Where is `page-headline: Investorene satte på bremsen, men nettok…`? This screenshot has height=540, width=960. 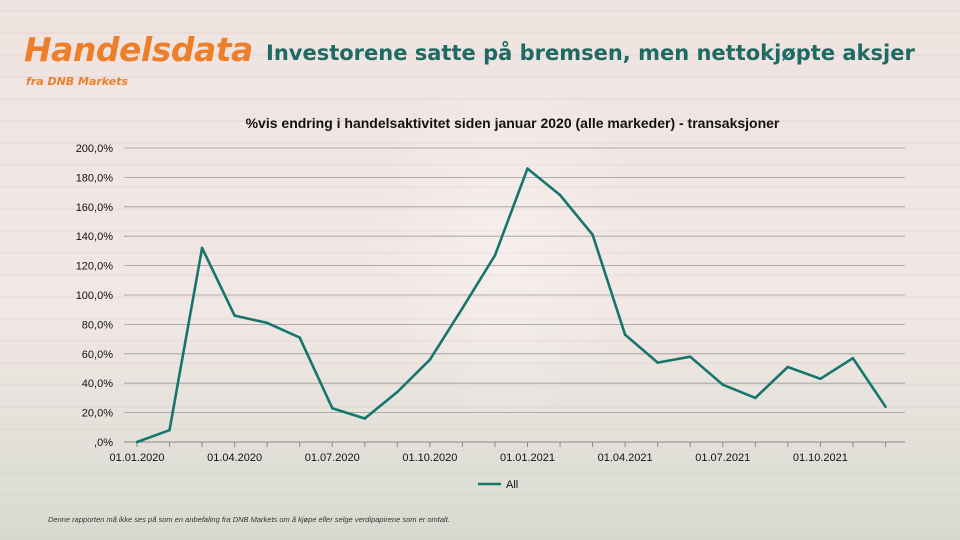
page-headline: Investorene satte på bremsen, men nettok… is located at coordinates (590, 53).